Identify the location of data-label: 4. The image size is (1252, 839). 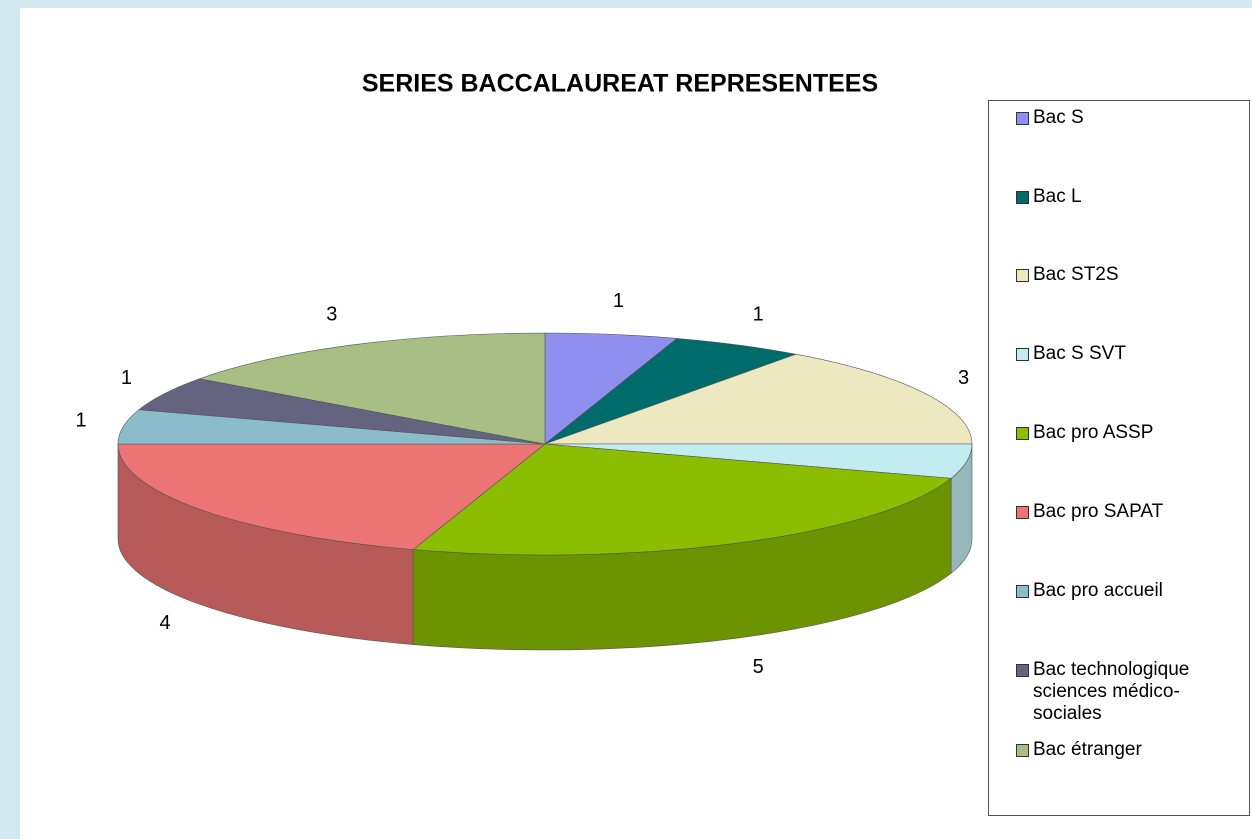
(164, 623).